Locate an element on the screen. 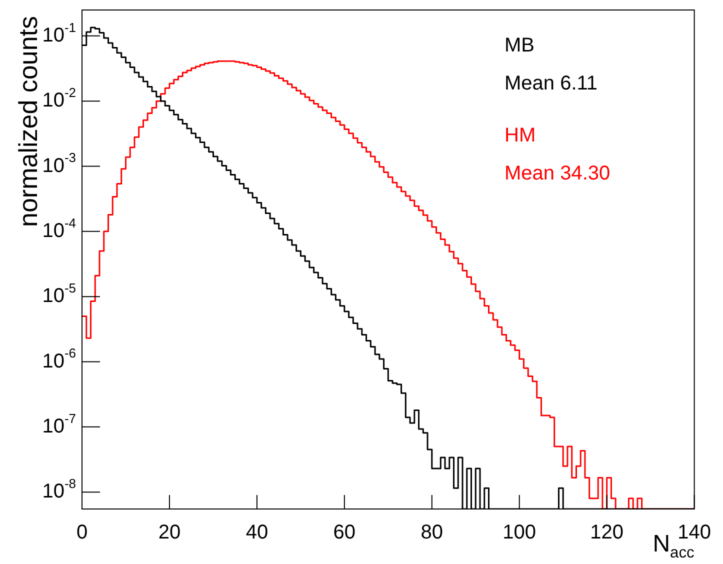 The height and width of the screenshot is (564, 723). annotation: Mean 34.30 is located at coordinates (557, 173).